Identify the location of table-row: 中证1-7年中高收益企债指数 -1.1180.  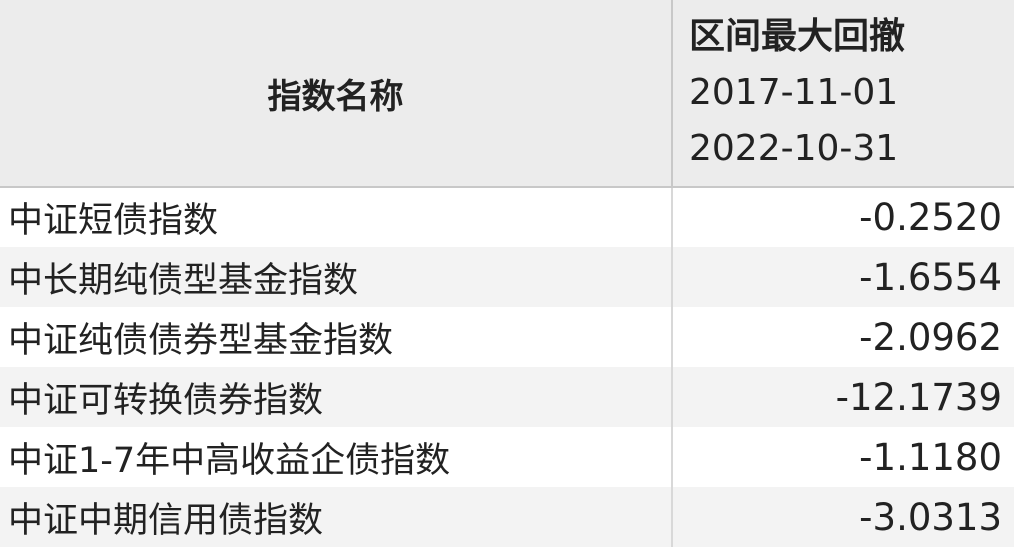
(507, 457).